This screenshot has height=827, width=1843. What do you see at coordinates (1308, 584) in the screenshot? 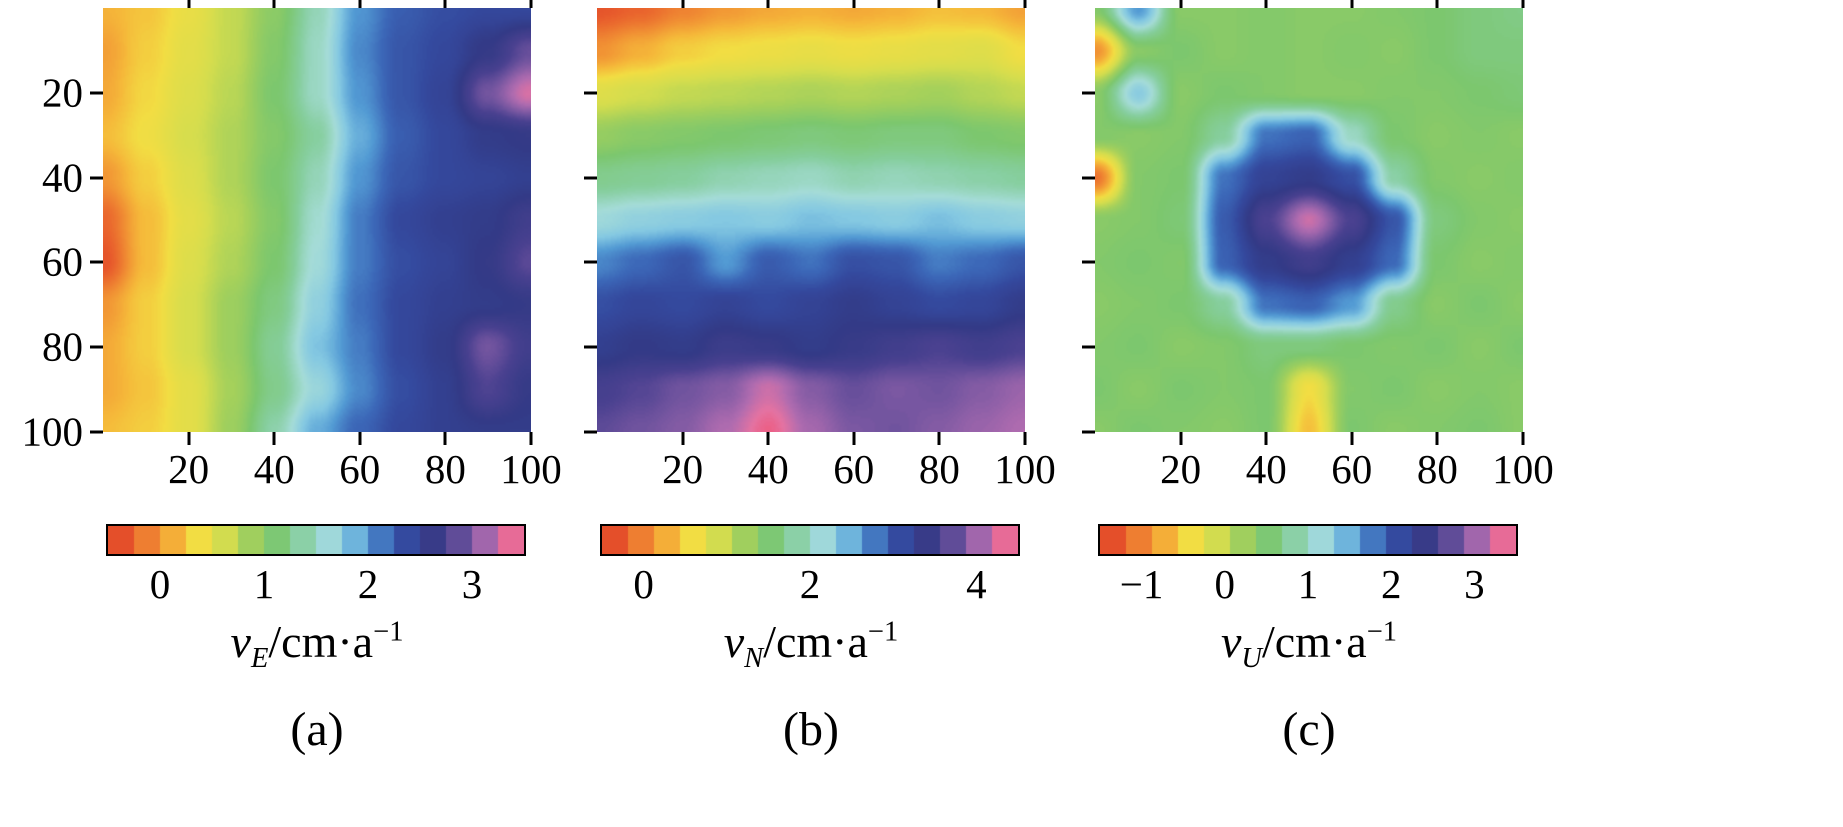
I see `colorbar-tick-label: 1` at bounding box center [1308, 584].